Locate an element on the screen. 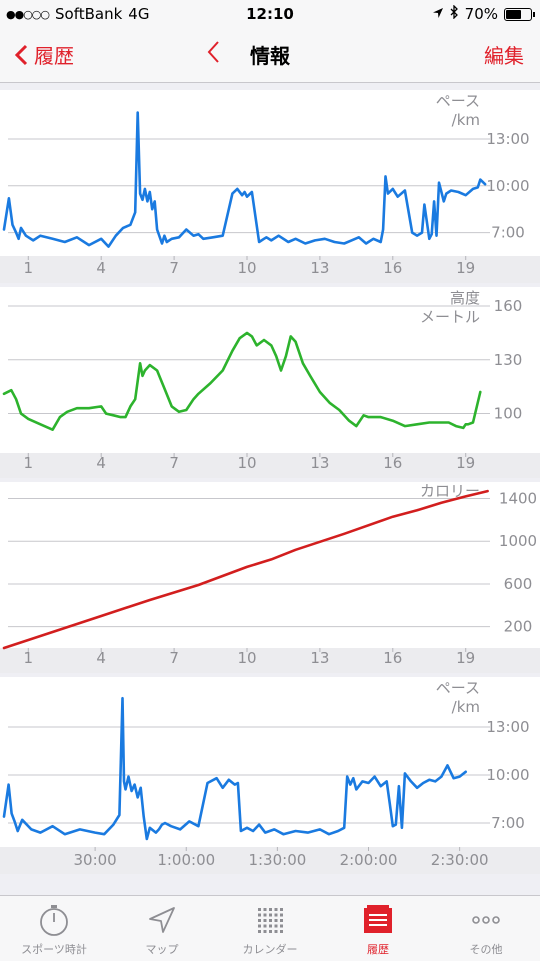  y-tick-label: 200 is located at coordinates (518, 627).